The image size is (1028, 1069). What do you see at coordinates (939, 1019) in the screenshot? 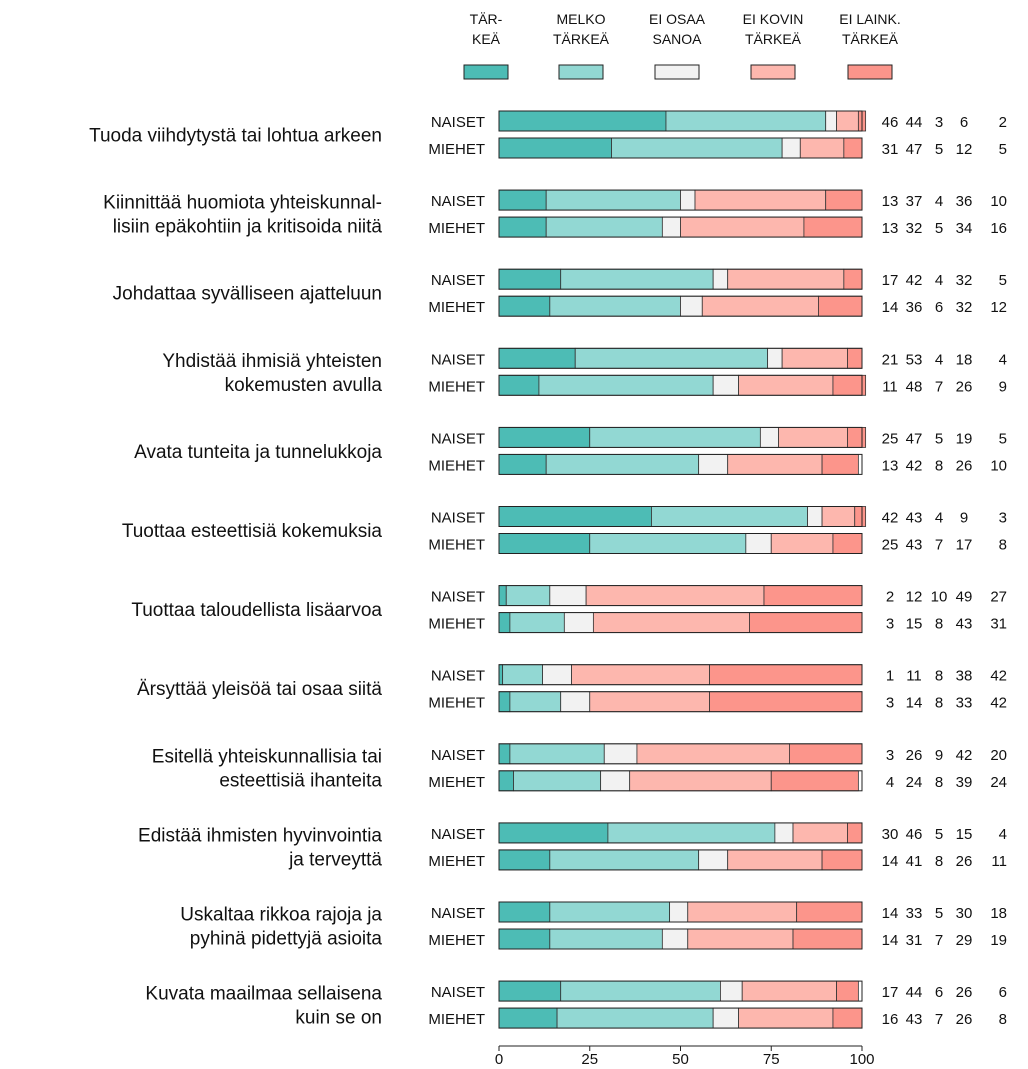
I see `value-label-11-1-2: 7` at bounding box center [939, 1019].